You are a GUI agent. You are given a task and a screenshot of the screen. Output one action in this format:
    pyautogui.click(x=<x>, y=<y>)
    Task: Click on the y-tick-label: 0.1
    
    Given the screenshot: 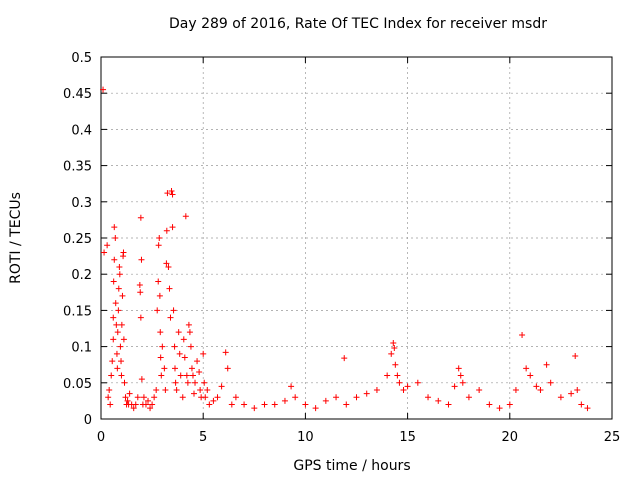 What is the action you would take?
    pyautogui.click(x=81, y=348)
    